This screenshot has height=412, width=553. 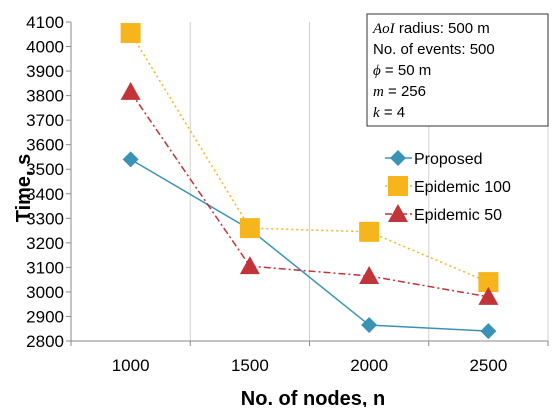 What do you see at coordinates (45, 218) in the screenshot?
I see `y-tick-label: 3300` at bounding box center [45, 218].